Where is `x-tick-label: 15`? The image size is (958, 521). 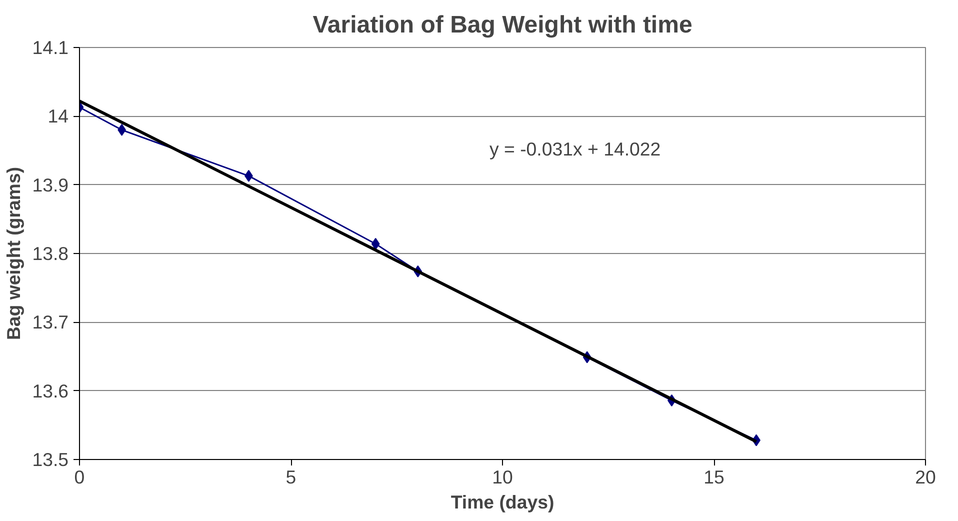 x-tick-label: 15 is located at coordinates (714, 477).